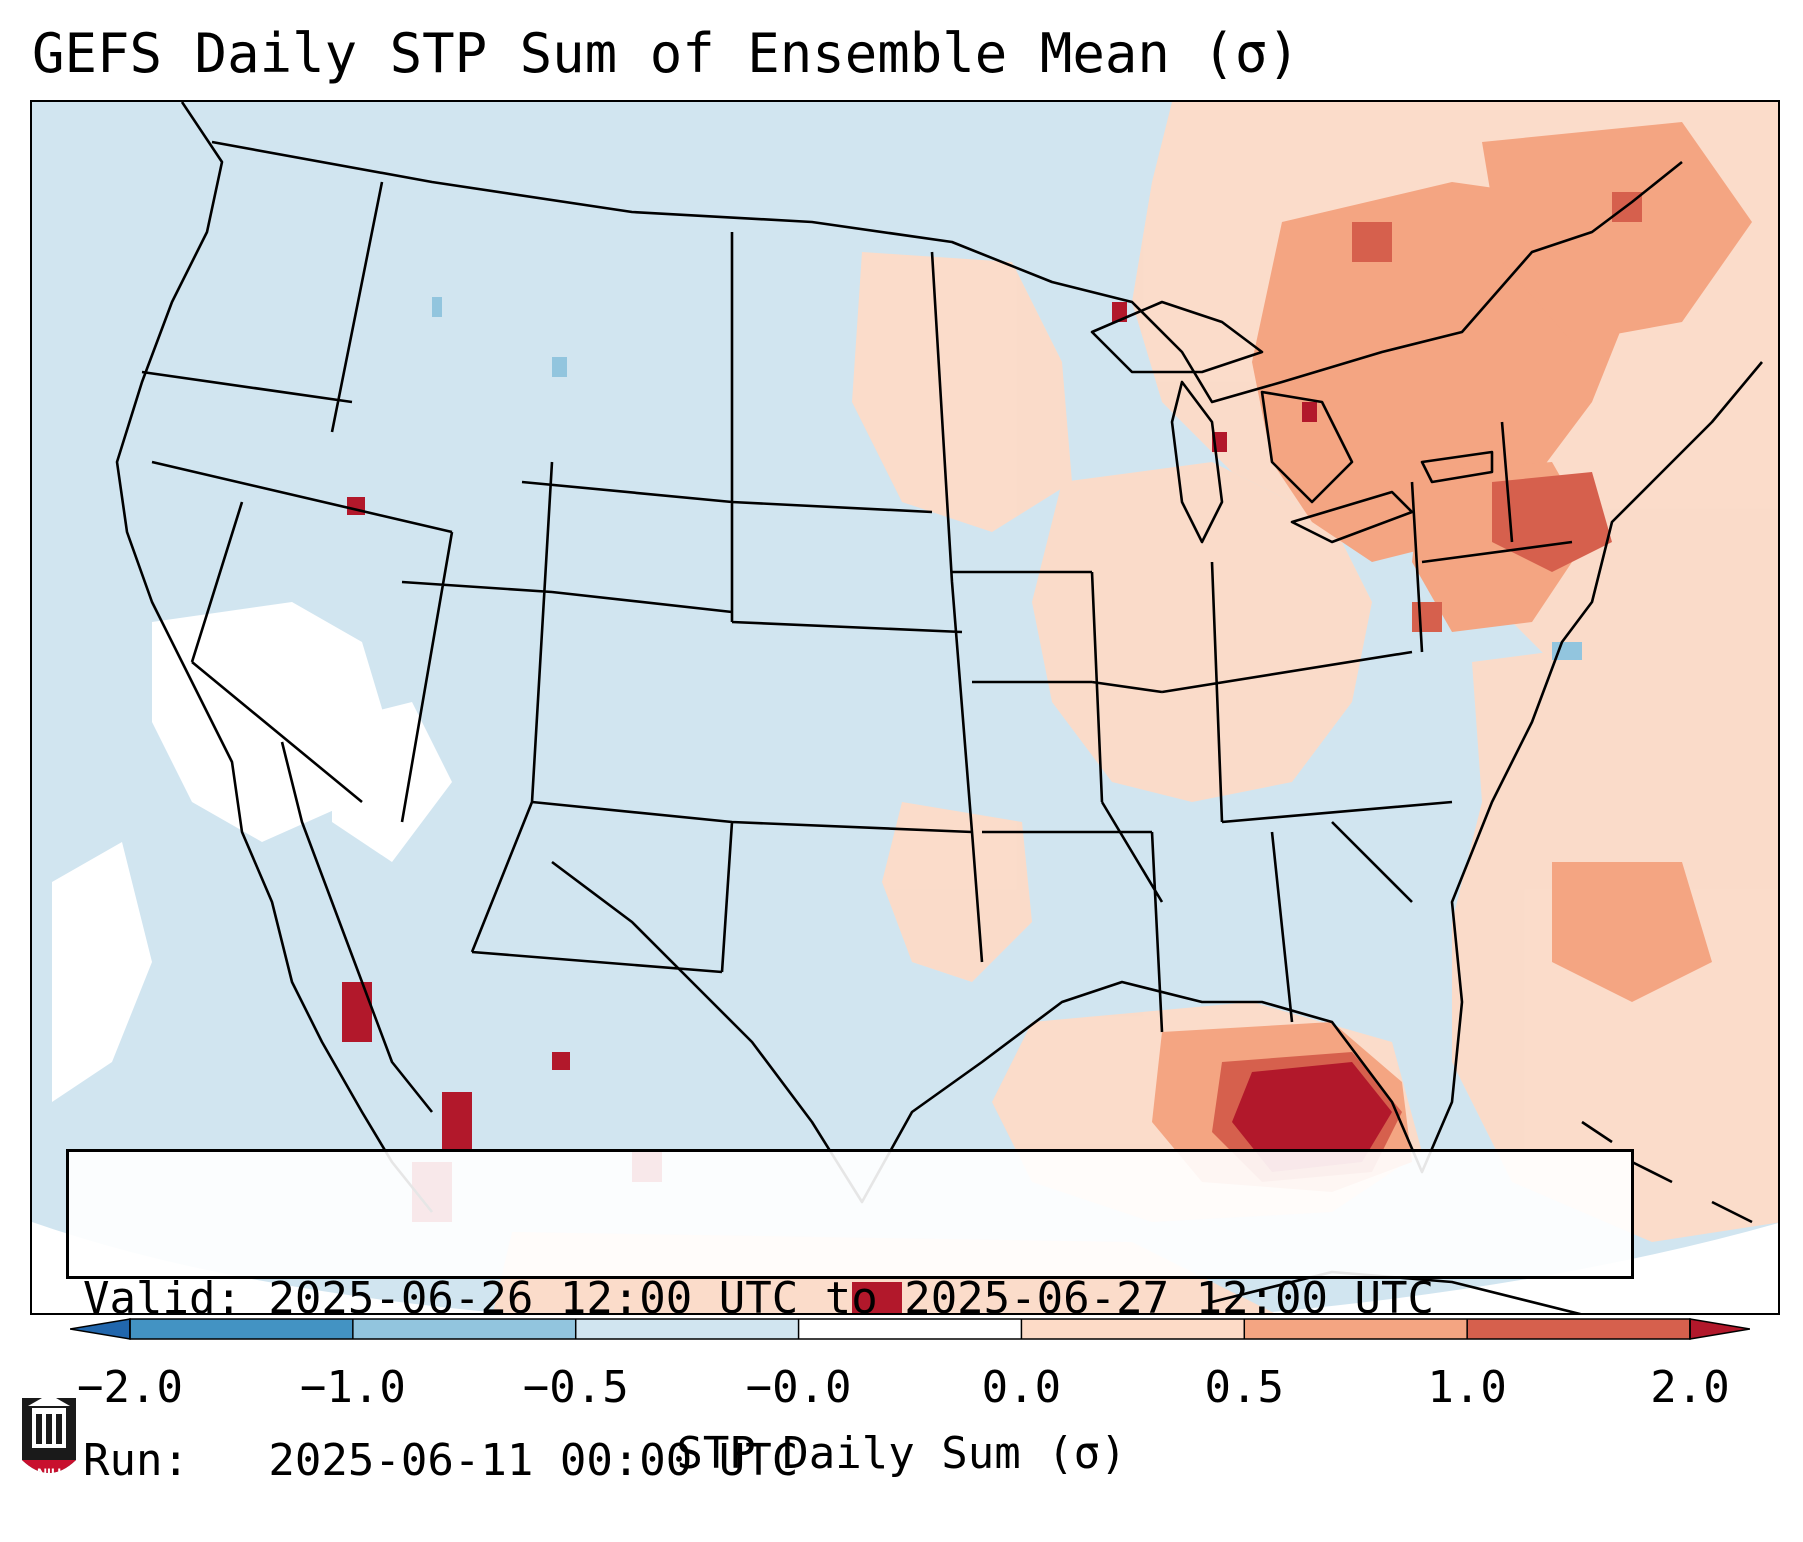  I want to click on colorbar-segments, so click(910, 1329).